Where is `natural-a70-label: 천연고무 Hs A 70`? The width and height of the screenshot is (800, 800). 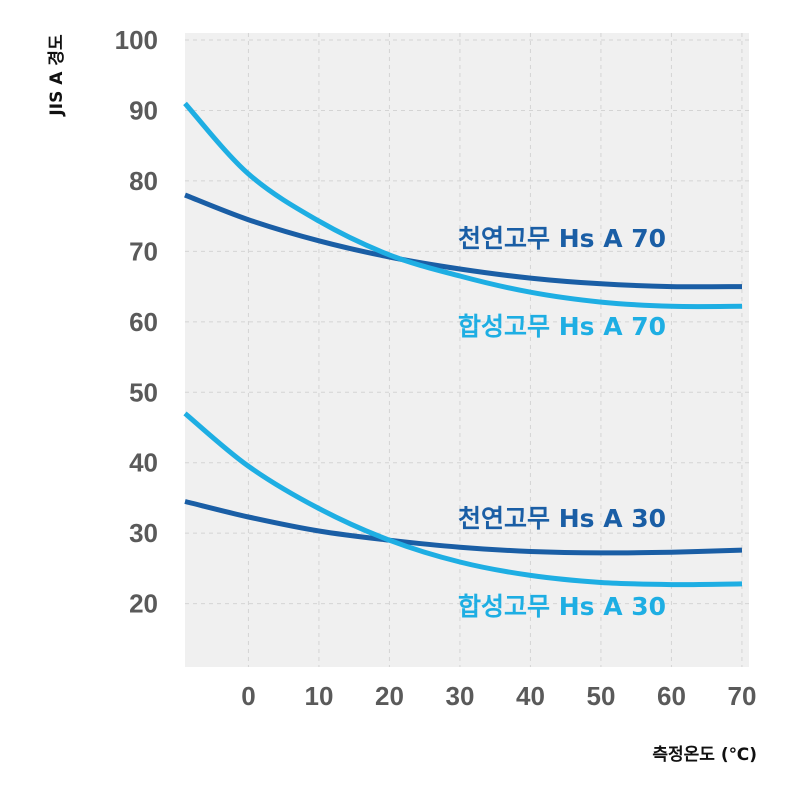
natural-a70-label: 천연고무 Hs A 70 is located at coordinates (562, 238).